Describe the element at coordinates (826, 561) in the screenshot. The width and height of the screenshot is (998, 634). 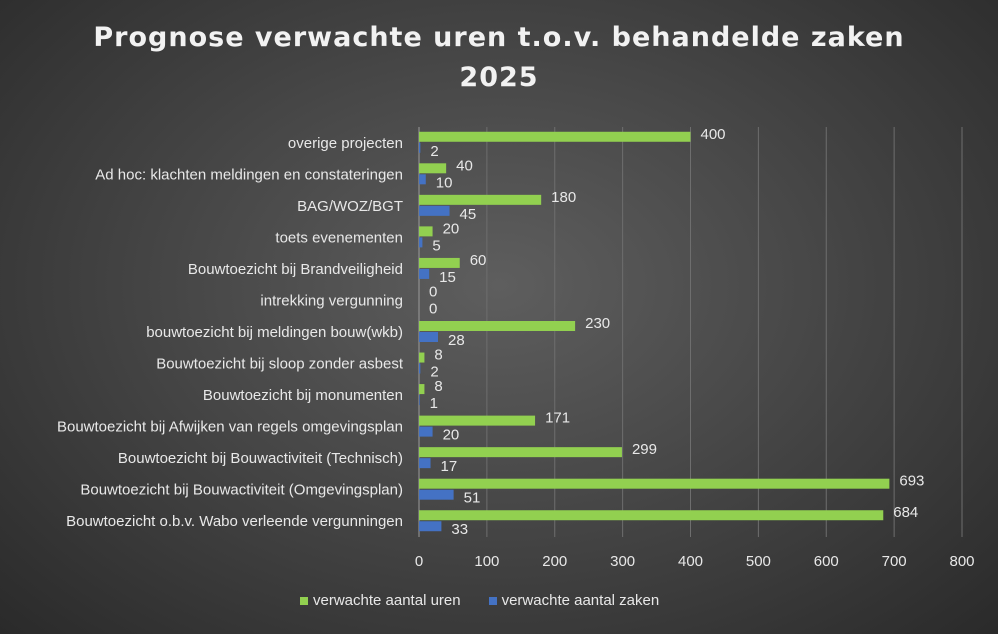
I see `x-tick-label: 600` at that location.